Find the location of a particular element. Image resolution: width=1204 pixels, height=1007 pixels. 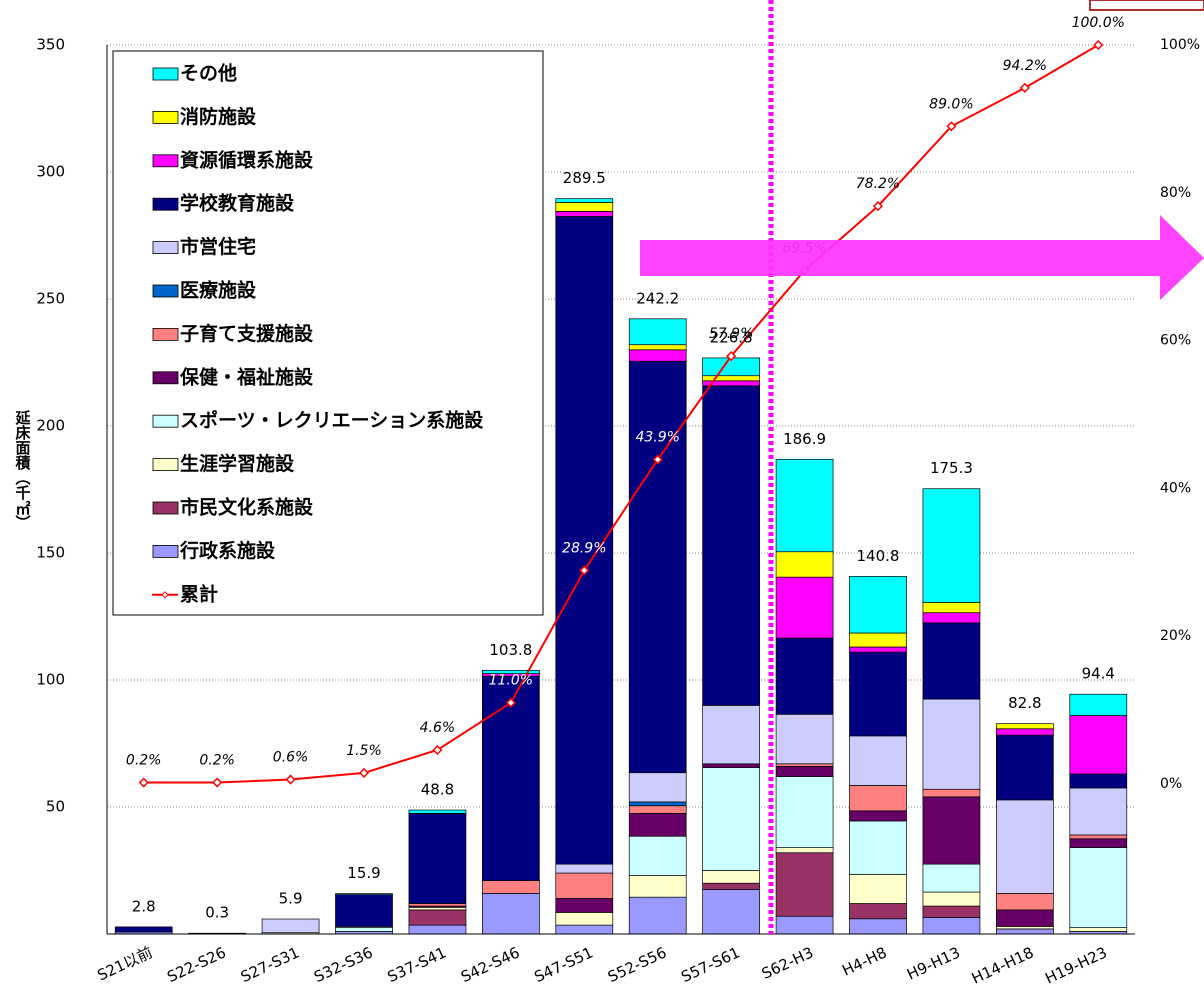

total-label: 175.3 is located at coordinates (951, 468).